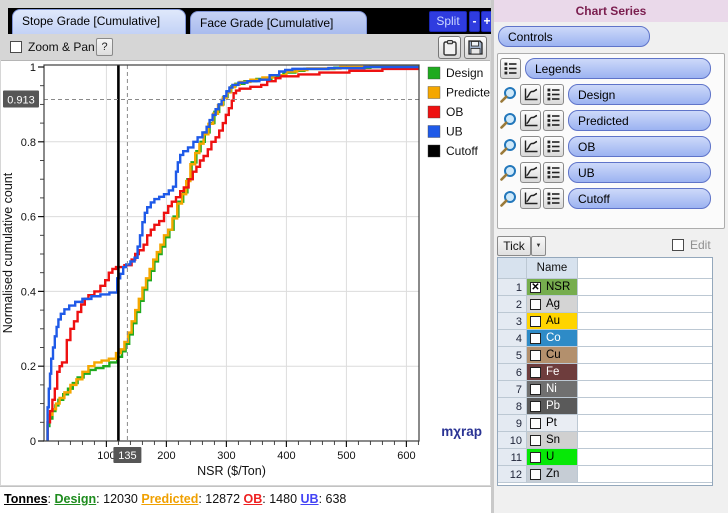 Image resolution: width=728 pixels, height=513 pixels. I want to click on row-number: 5, so click(512, 355).